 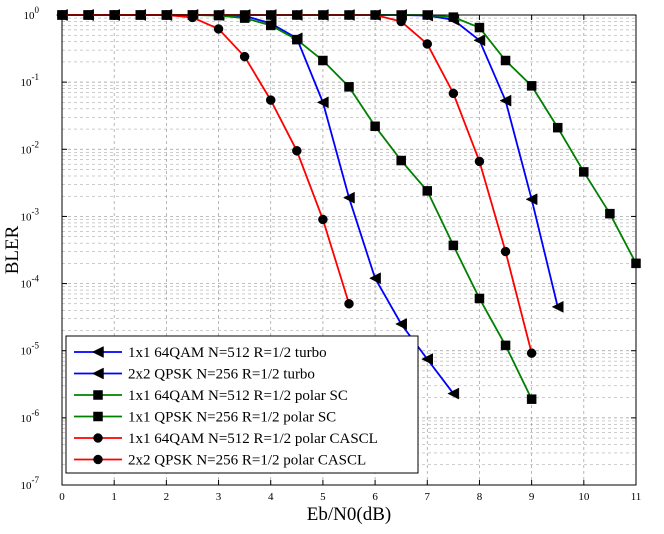 What do you see at coordinates (30, 147) in the screenshot?
I see `y-tick-label: 10⁻²` at bounding box center [30, 147].